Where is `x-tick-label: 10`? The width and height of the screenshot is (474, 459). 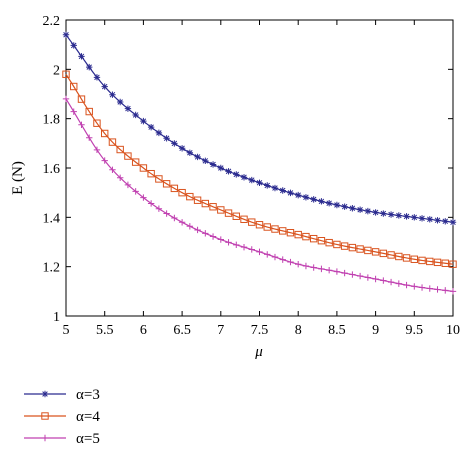 x-tick-label: 10 is located at coordinates (453, 330).